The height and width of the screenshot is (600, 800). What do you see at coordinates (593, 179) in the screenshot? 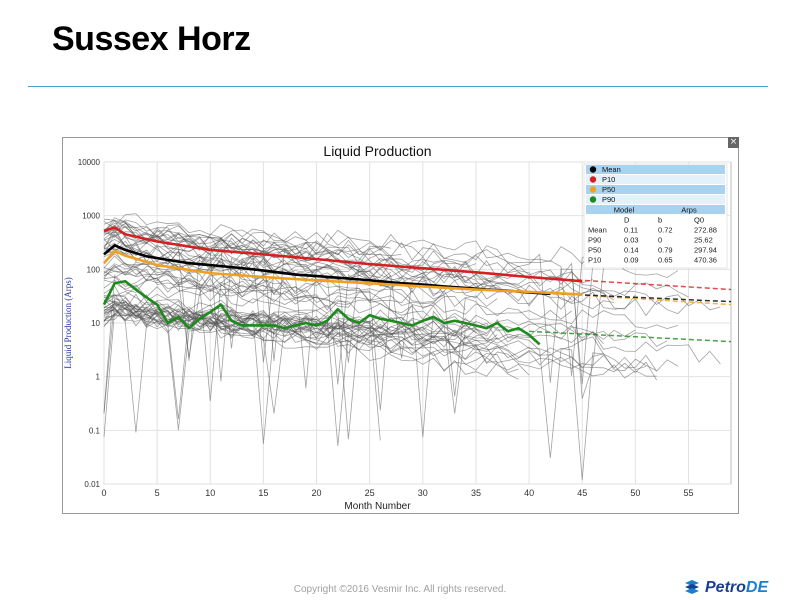
I see `legend-marker-p10` at bounding box center [593, 179].